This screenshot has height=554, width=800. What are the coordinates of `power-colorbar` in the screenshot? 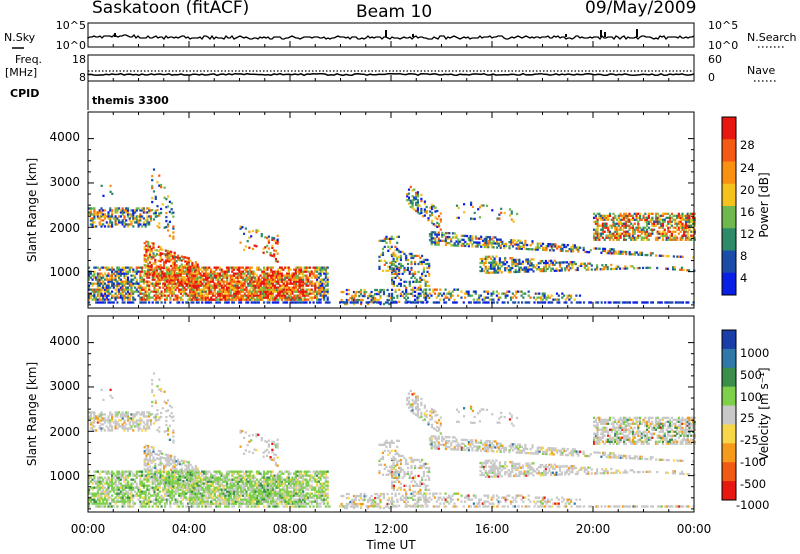 It's located at (729, 206).